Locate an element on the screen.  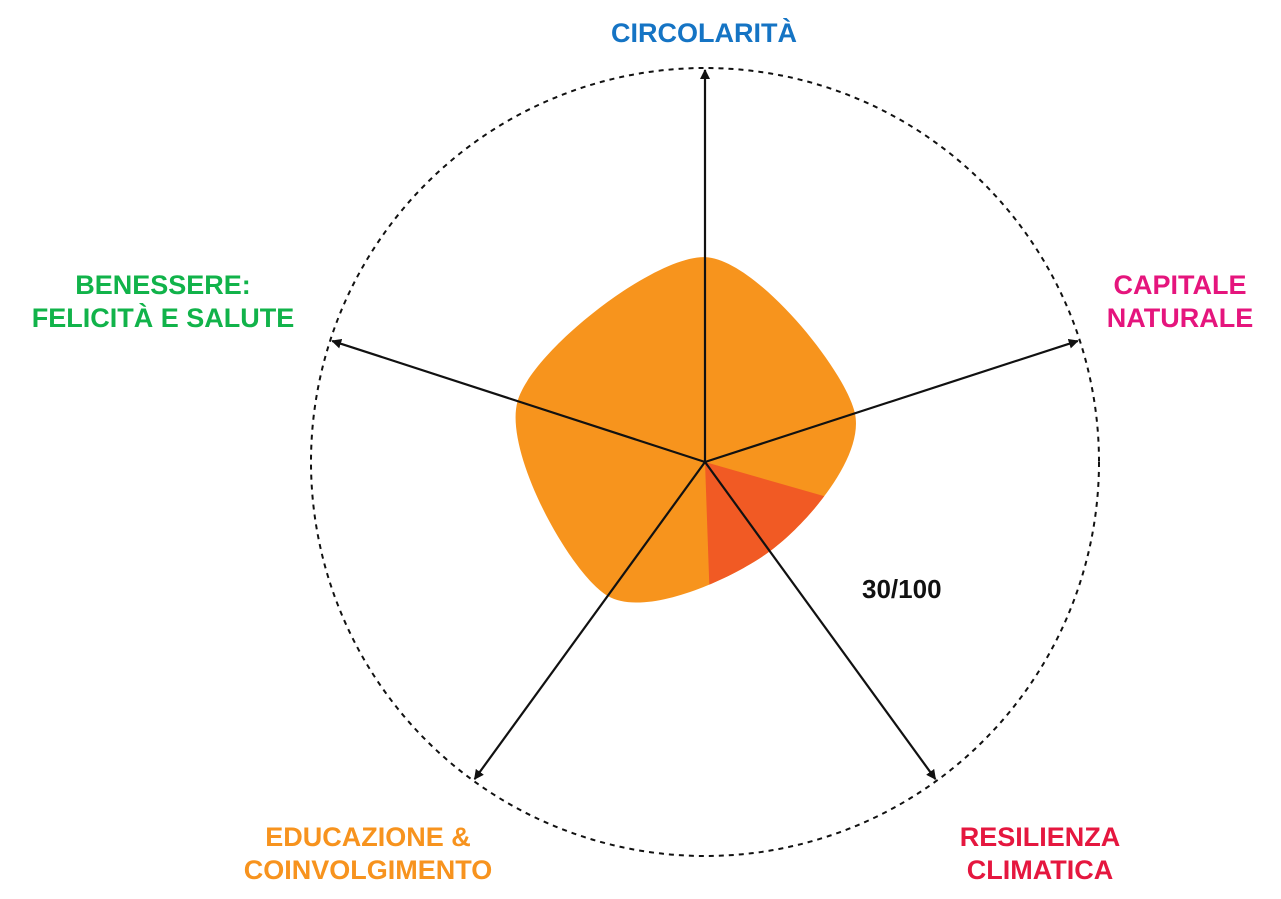
axis-label-line: CIRCOLARITÀ is located at coordinates (704, 32).